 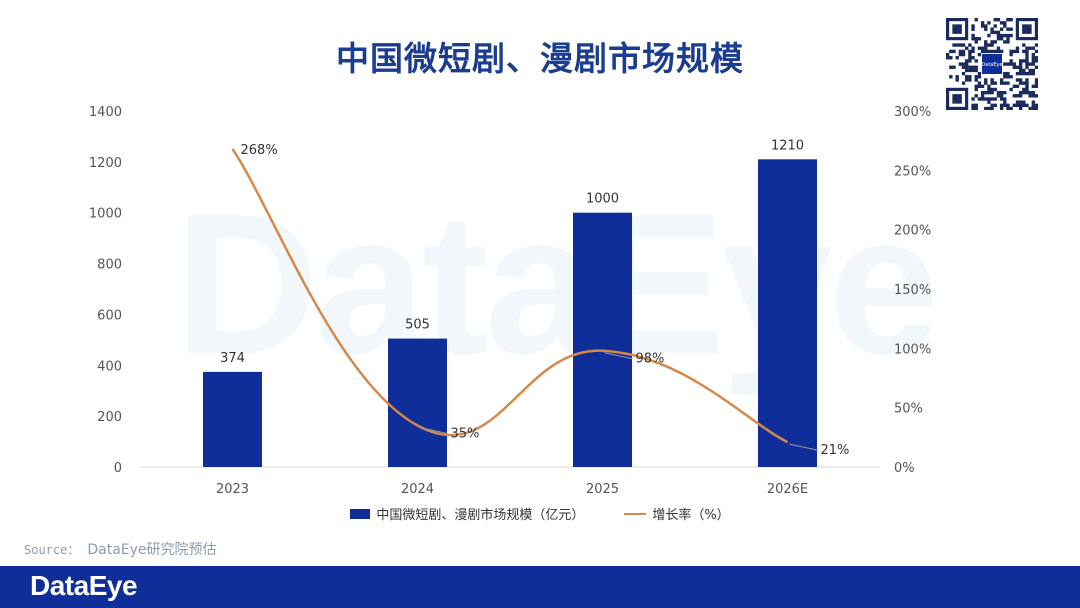 What do you see at coordinates (691, 515) in the screenshot?
I see `legend-label-line: 增长率（%）` at bounding box center [691, 515].